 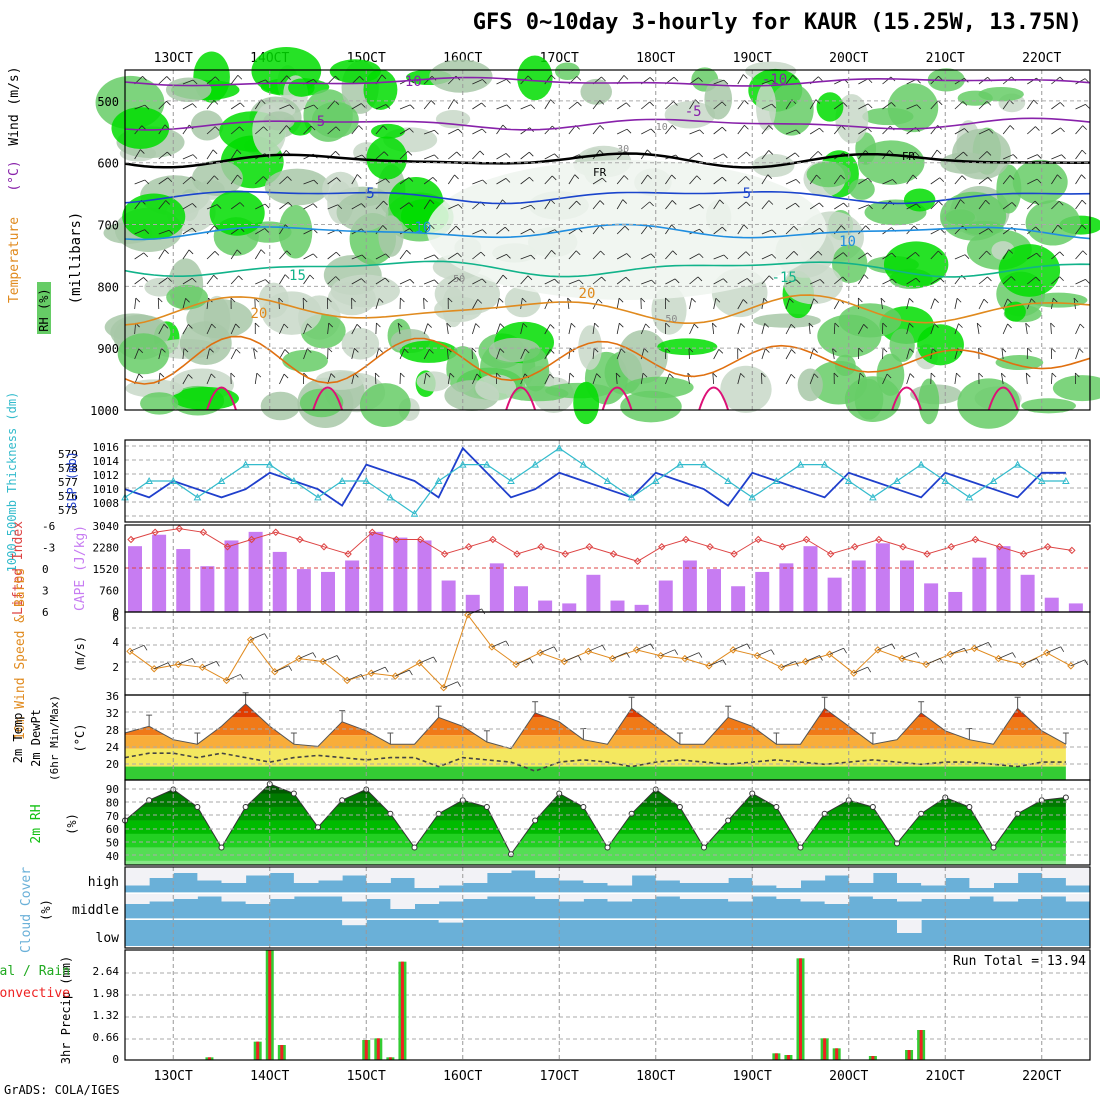 What do you see at coordinates (1041, 1076) in the screenshot?
I see `time-tick-label-bottom: 22OCT` at bounding box center [1041, 1076].